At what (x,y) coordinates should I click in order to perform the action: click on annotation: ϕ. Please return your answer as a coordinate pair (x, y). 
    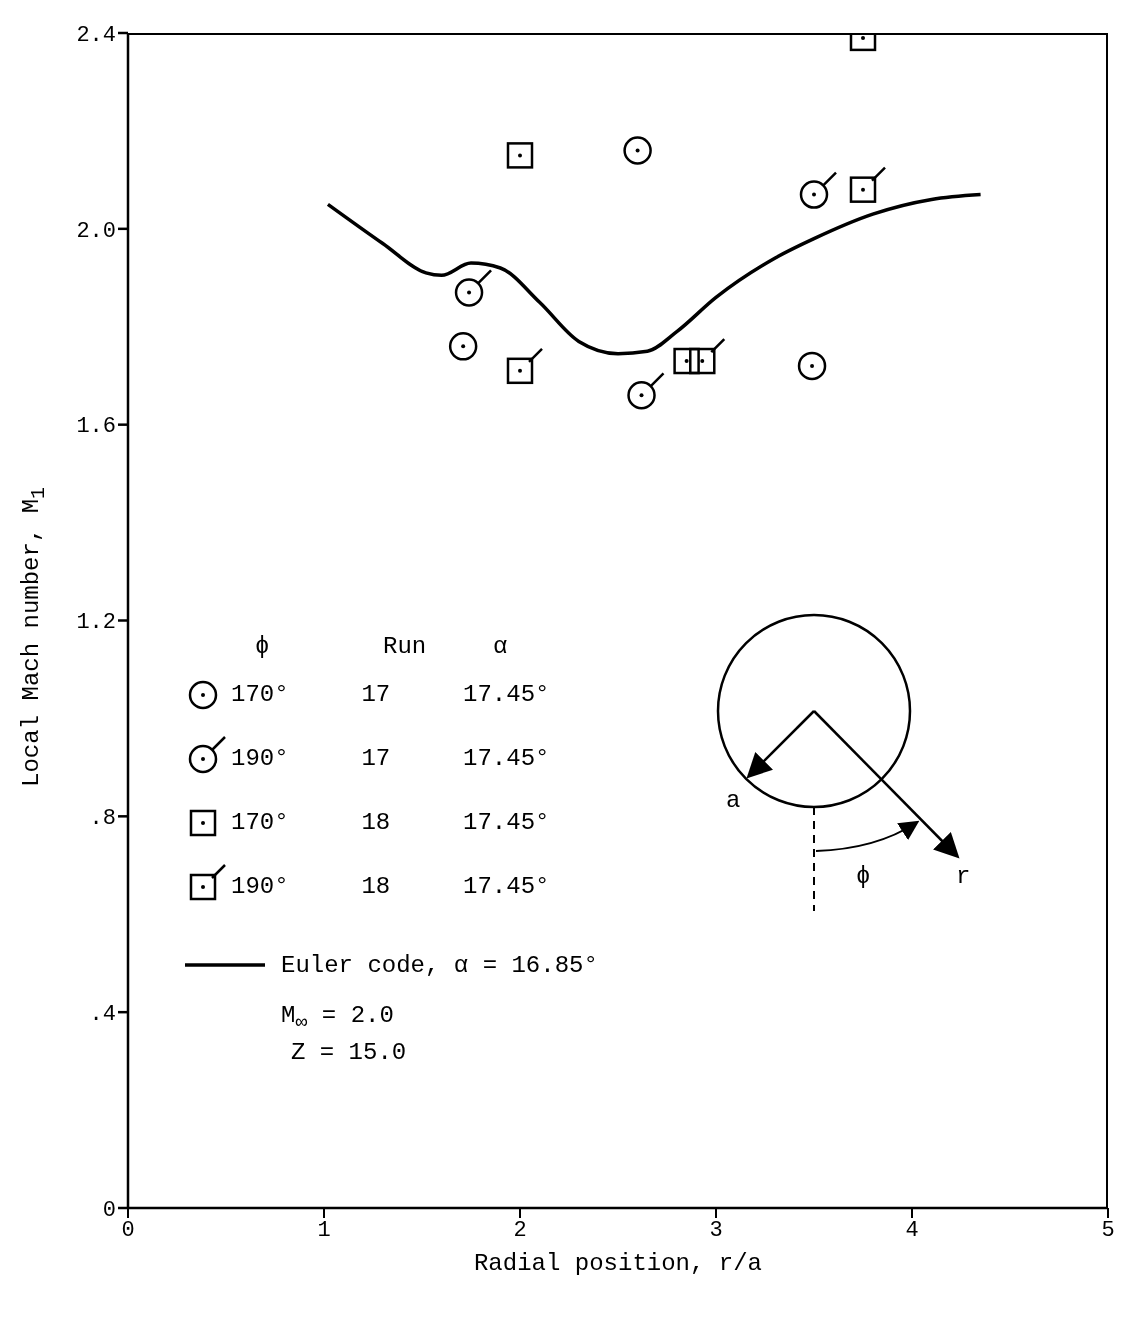
    Looking at the image, I should click on (863, 876).